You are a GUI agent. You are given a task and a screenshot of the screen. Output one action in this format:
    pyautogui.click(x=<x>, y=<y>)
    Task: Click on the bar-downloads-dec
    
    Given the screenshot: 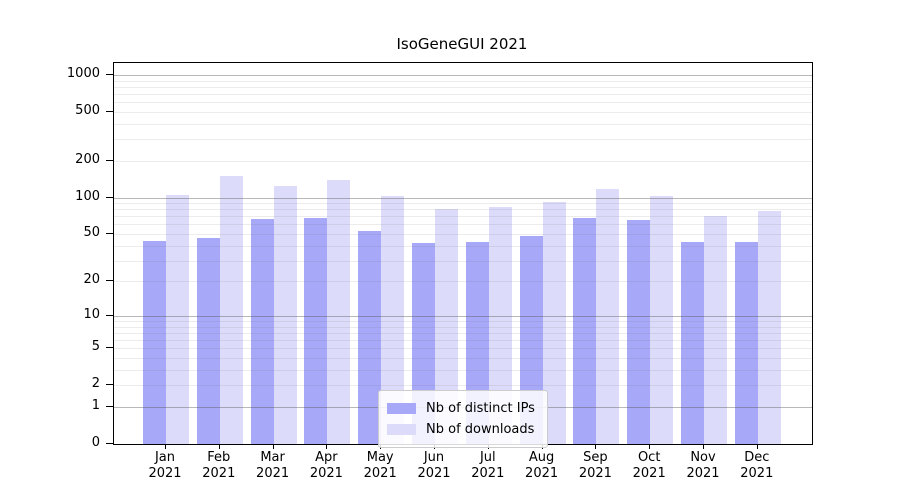 What is the action you would take?
    pyautogui.click(x=769, y=327)
    